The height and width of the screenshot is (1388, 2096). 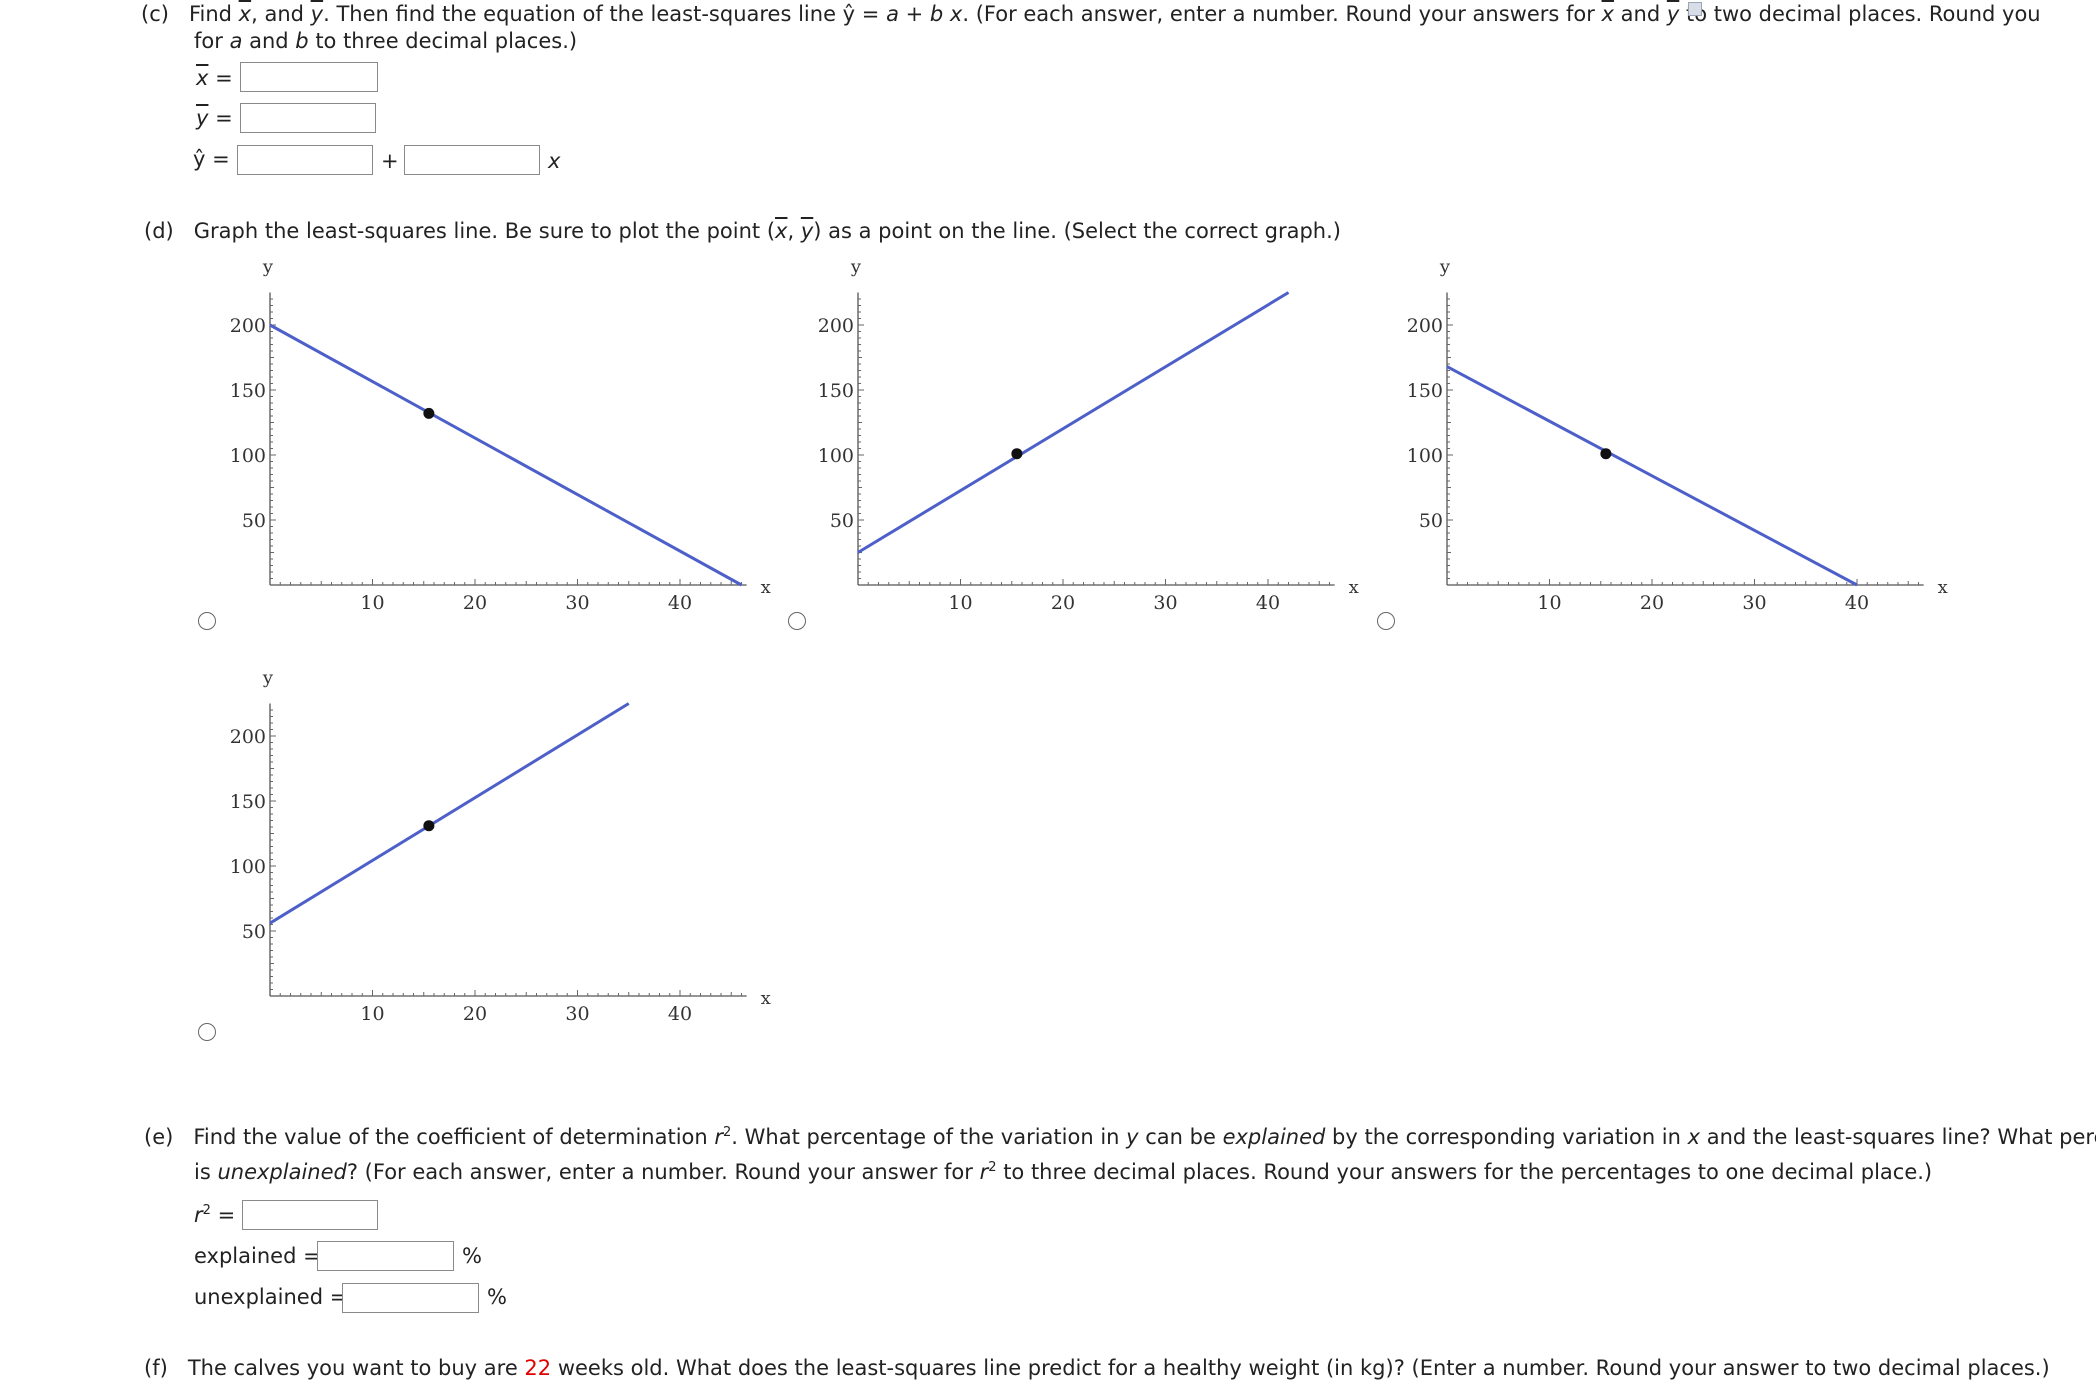 I want to click on graph-option-2: 10 20 30 40 50 100 150 200 x y, so click(x=1088, y=443).